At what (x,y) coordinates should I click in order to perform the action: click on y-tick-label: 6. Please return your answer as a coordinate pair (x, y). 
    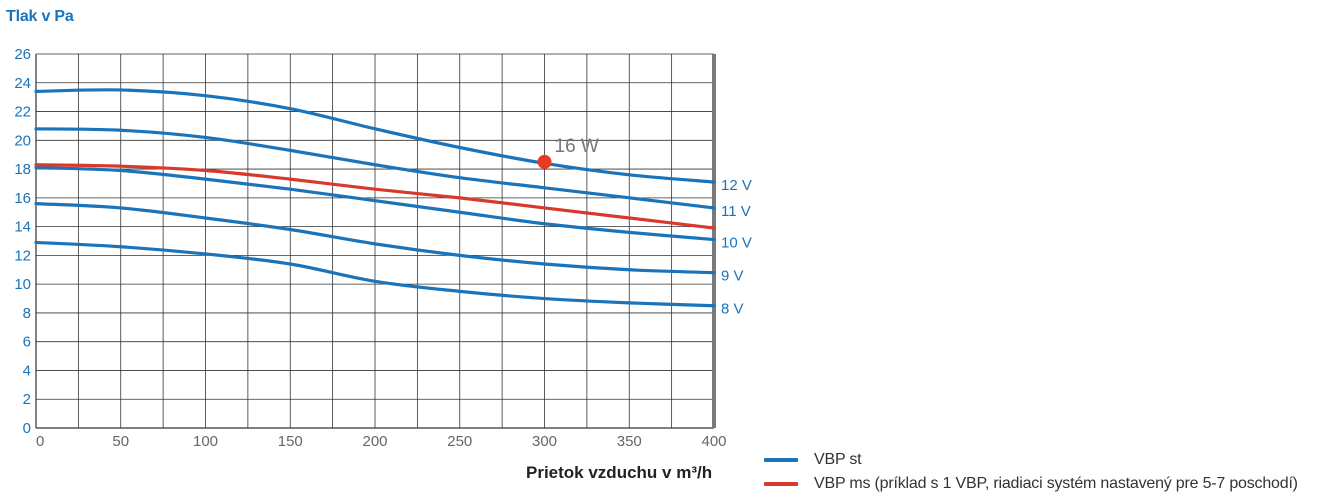
    Looking at the image, I should click on (27, 342).